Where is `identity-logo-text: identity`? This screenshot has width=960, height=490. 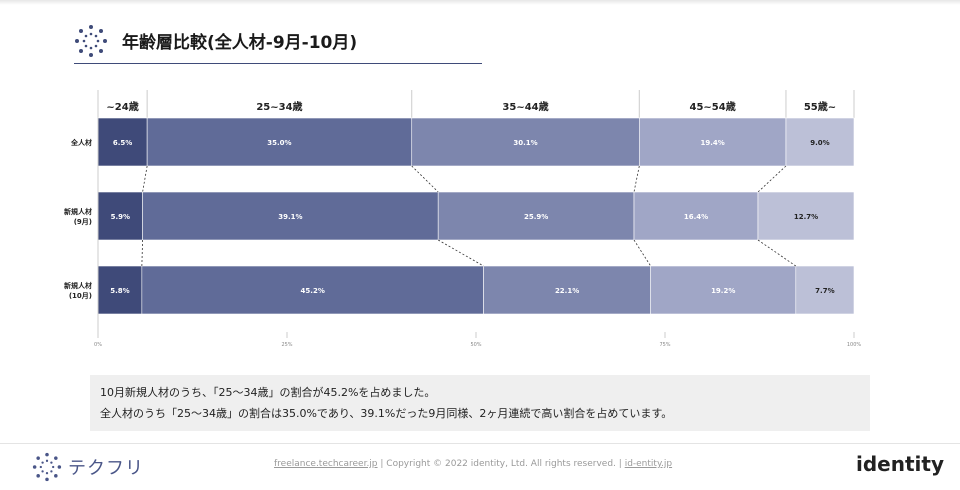
identity-logo-text: identity is located at coordinates (900, 464).